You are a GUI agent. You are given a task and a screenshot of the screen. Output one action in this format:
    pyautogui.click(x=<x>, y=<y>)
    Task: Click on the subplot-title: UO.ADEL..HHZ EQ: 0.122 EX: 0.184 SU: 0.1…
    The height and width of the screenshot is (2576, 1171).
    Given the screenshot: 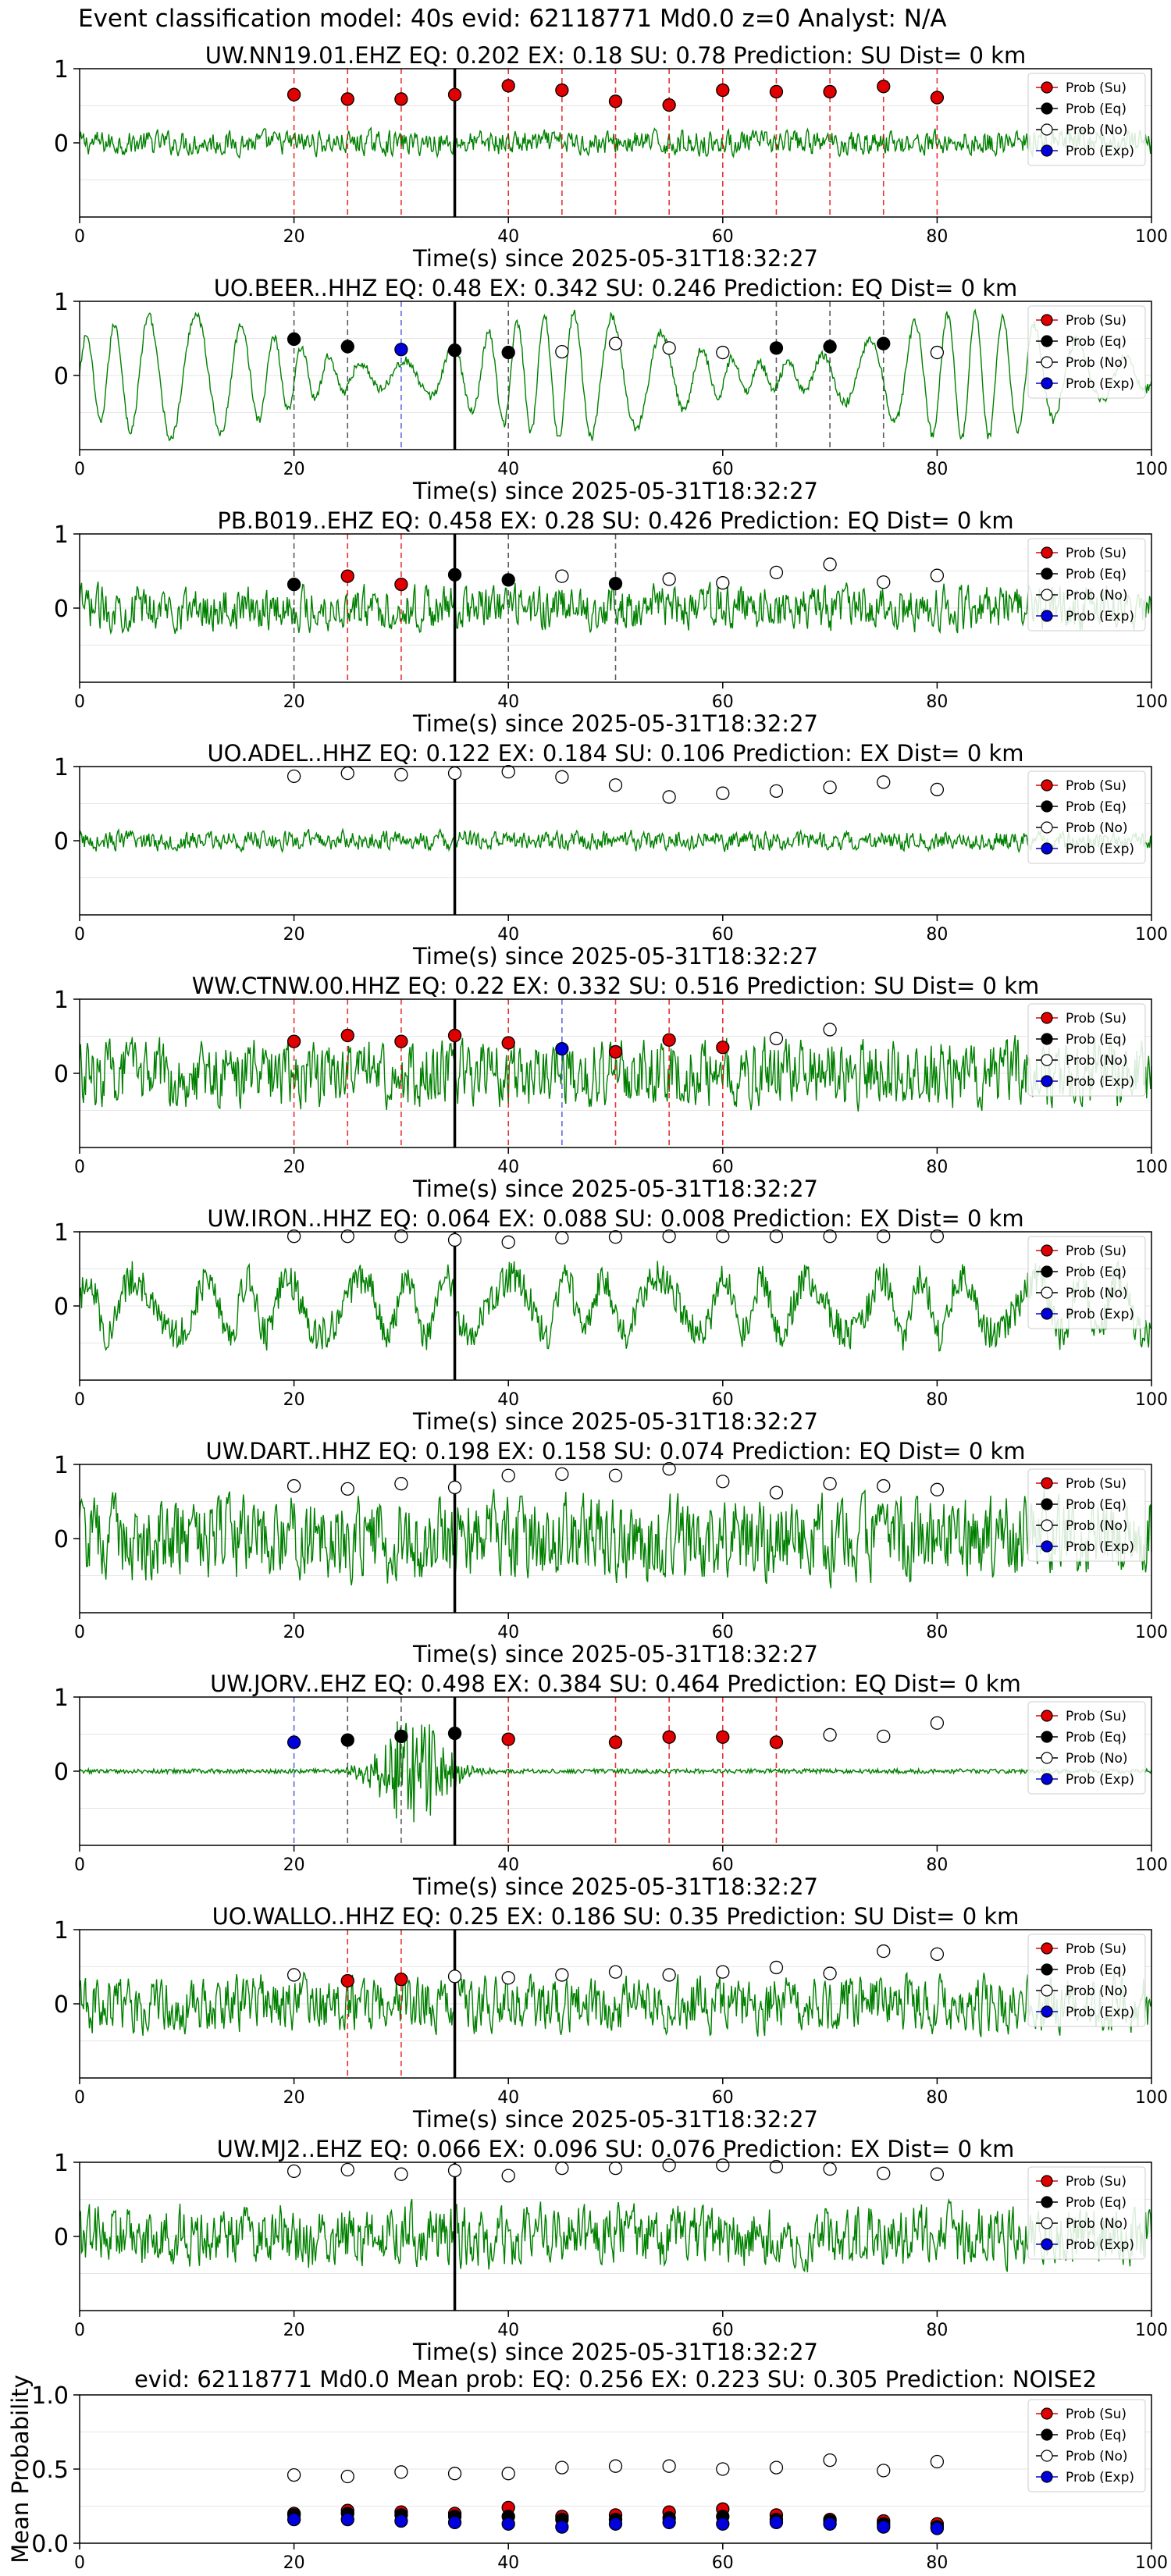 What is the action you would take?
    pyautogui.click(x=615, y=753)
    